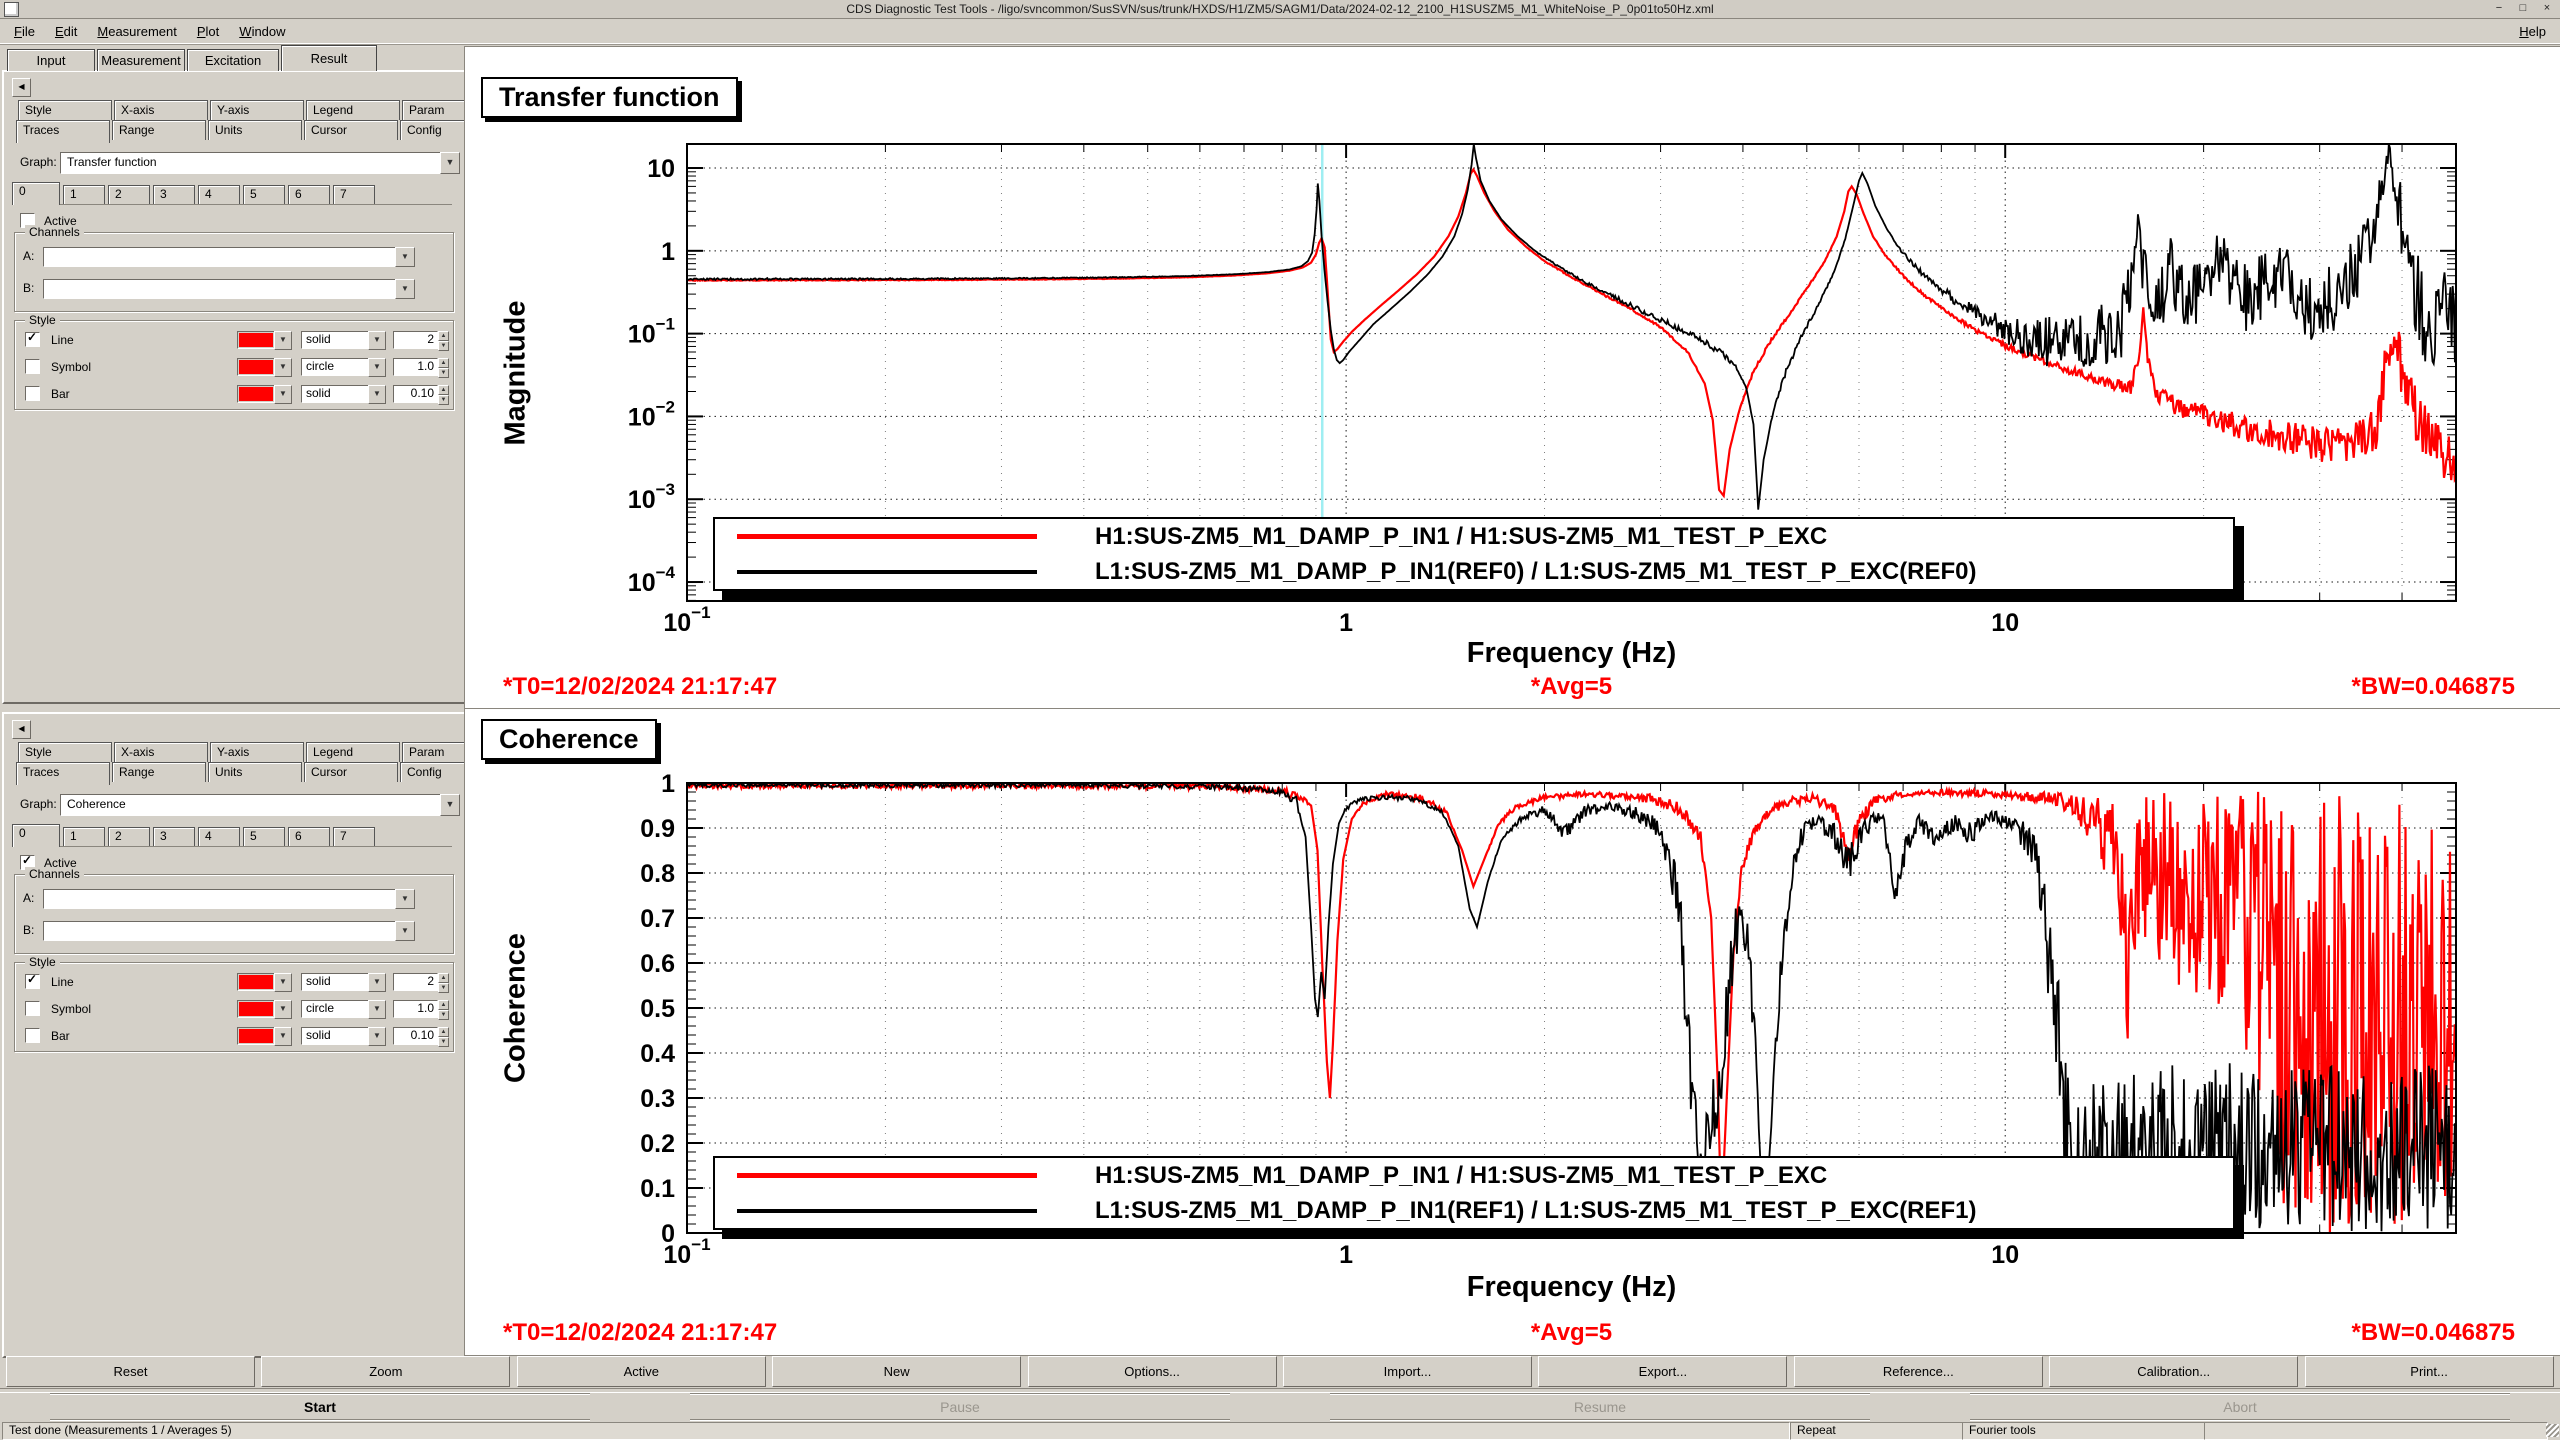 The image size is (2560, 1440). Describe the element at coordinates (897, 1371) in the screenshot. I see `new-button: New` at that location.